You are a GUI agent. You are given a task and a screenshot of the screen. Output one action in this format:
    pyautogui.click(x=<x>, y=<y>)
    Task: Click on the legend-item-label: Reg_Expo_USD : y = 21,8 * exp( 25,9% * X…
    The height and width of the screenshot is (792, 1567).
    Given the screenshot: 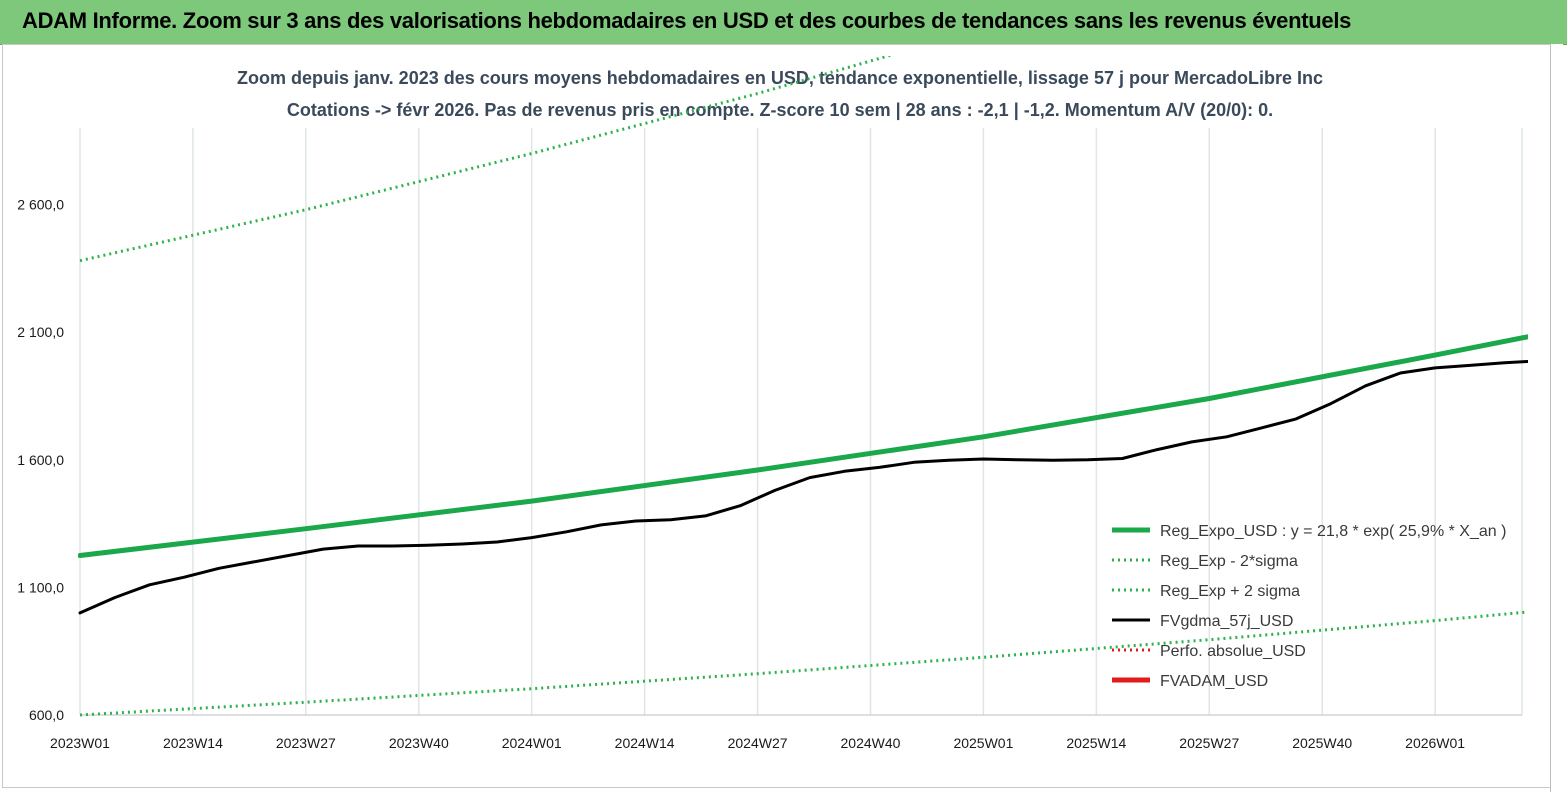 What is the action you would take?
    pyautogui.click(x=1333, y=531)
    